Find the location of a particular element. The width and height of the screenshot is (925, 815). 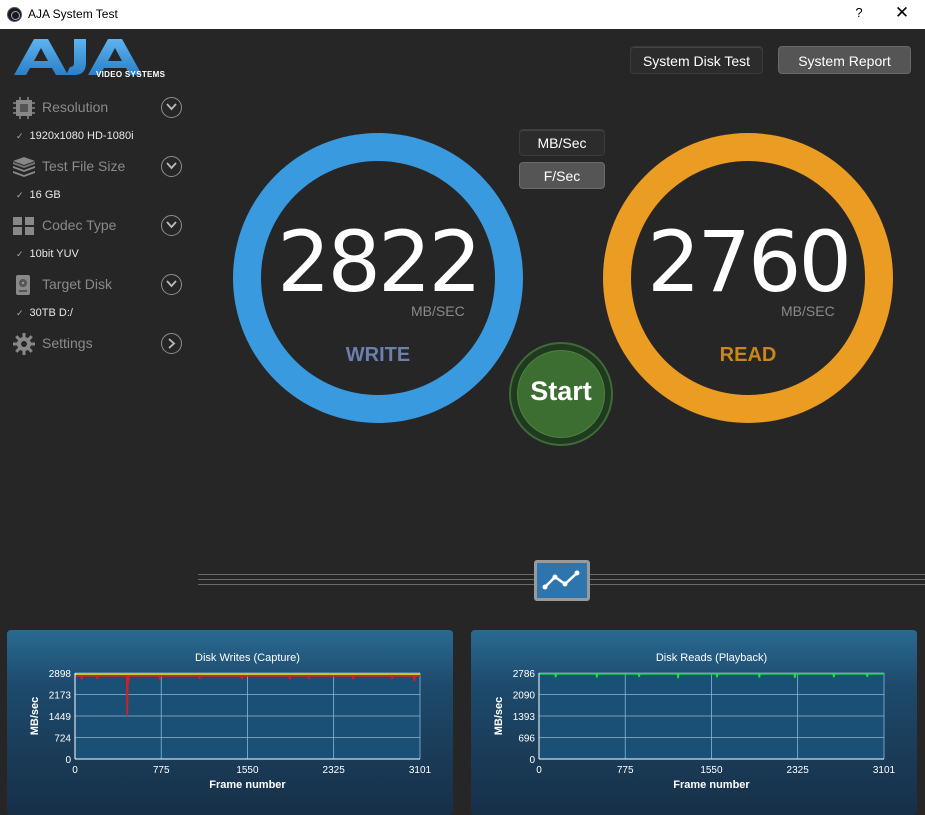

sidebar-item-value: 1920x1080 HD-1080i is located at coordinates (81, 136).